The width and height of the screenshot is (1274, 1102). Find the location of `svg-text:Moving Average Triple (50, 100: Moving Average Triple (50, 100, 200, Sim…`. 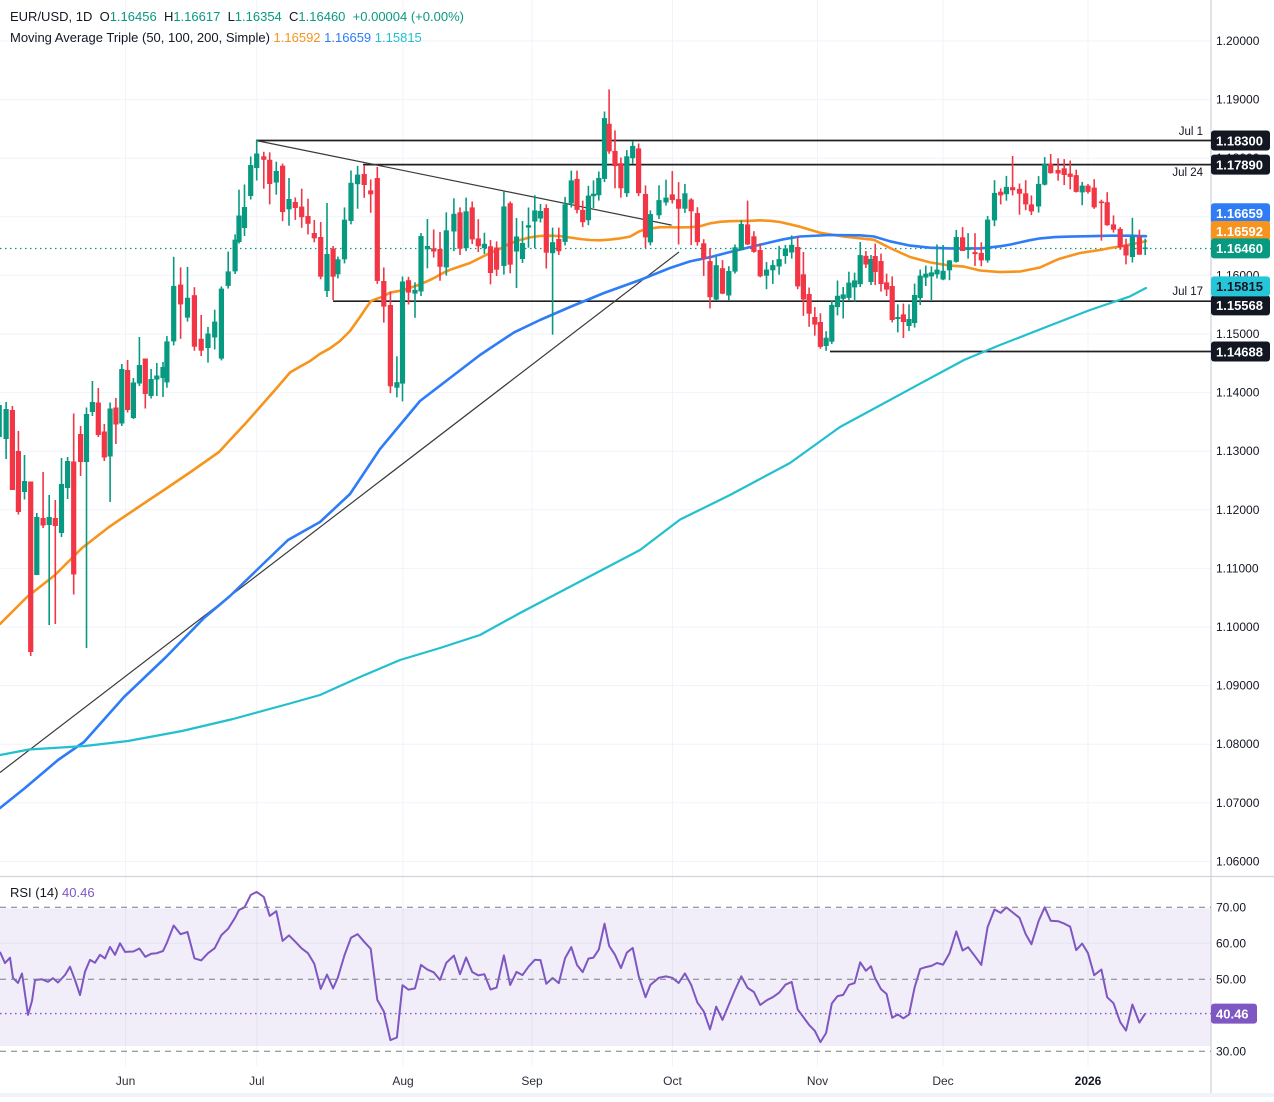

svg-text:Moving Average Triple (50, 100: Moving Average Triple (50, 100, 200, Sim… is located at coordinates (216, 37).